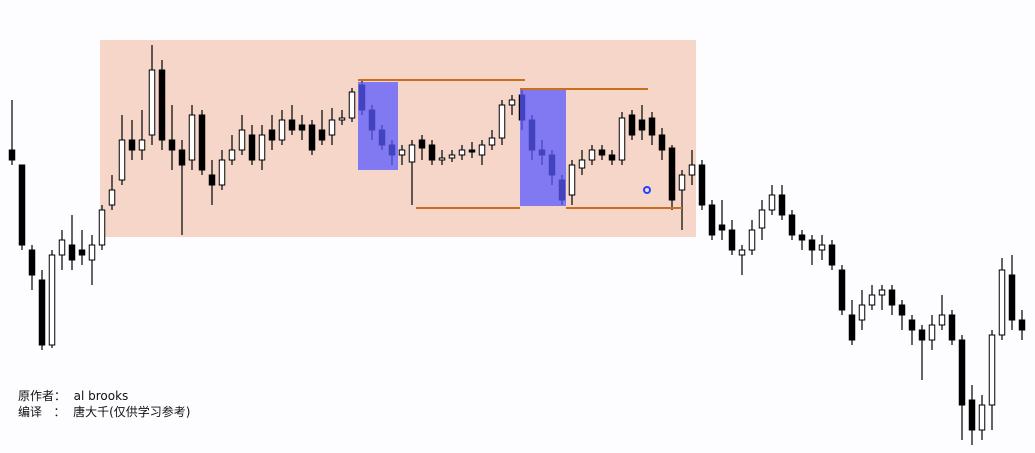  What do you see at coordinates (104, 412) in the screenshot?
I see `translator-note: 编译 ： 唐大千(仅供学习参考)` at bounding box center [104, 412].